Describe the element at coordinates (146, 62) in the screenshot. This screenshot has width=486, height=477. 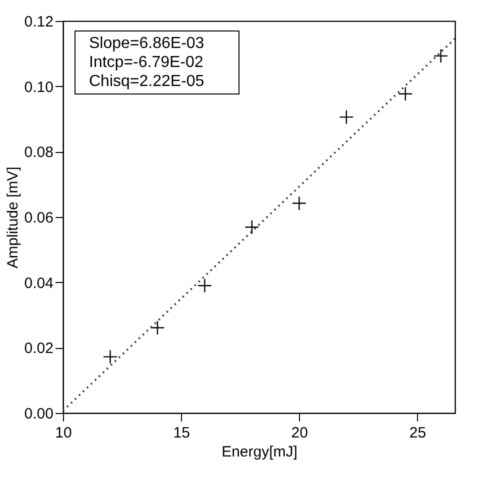
I see `annotation: Intcp=-6.79E-02` at that location.